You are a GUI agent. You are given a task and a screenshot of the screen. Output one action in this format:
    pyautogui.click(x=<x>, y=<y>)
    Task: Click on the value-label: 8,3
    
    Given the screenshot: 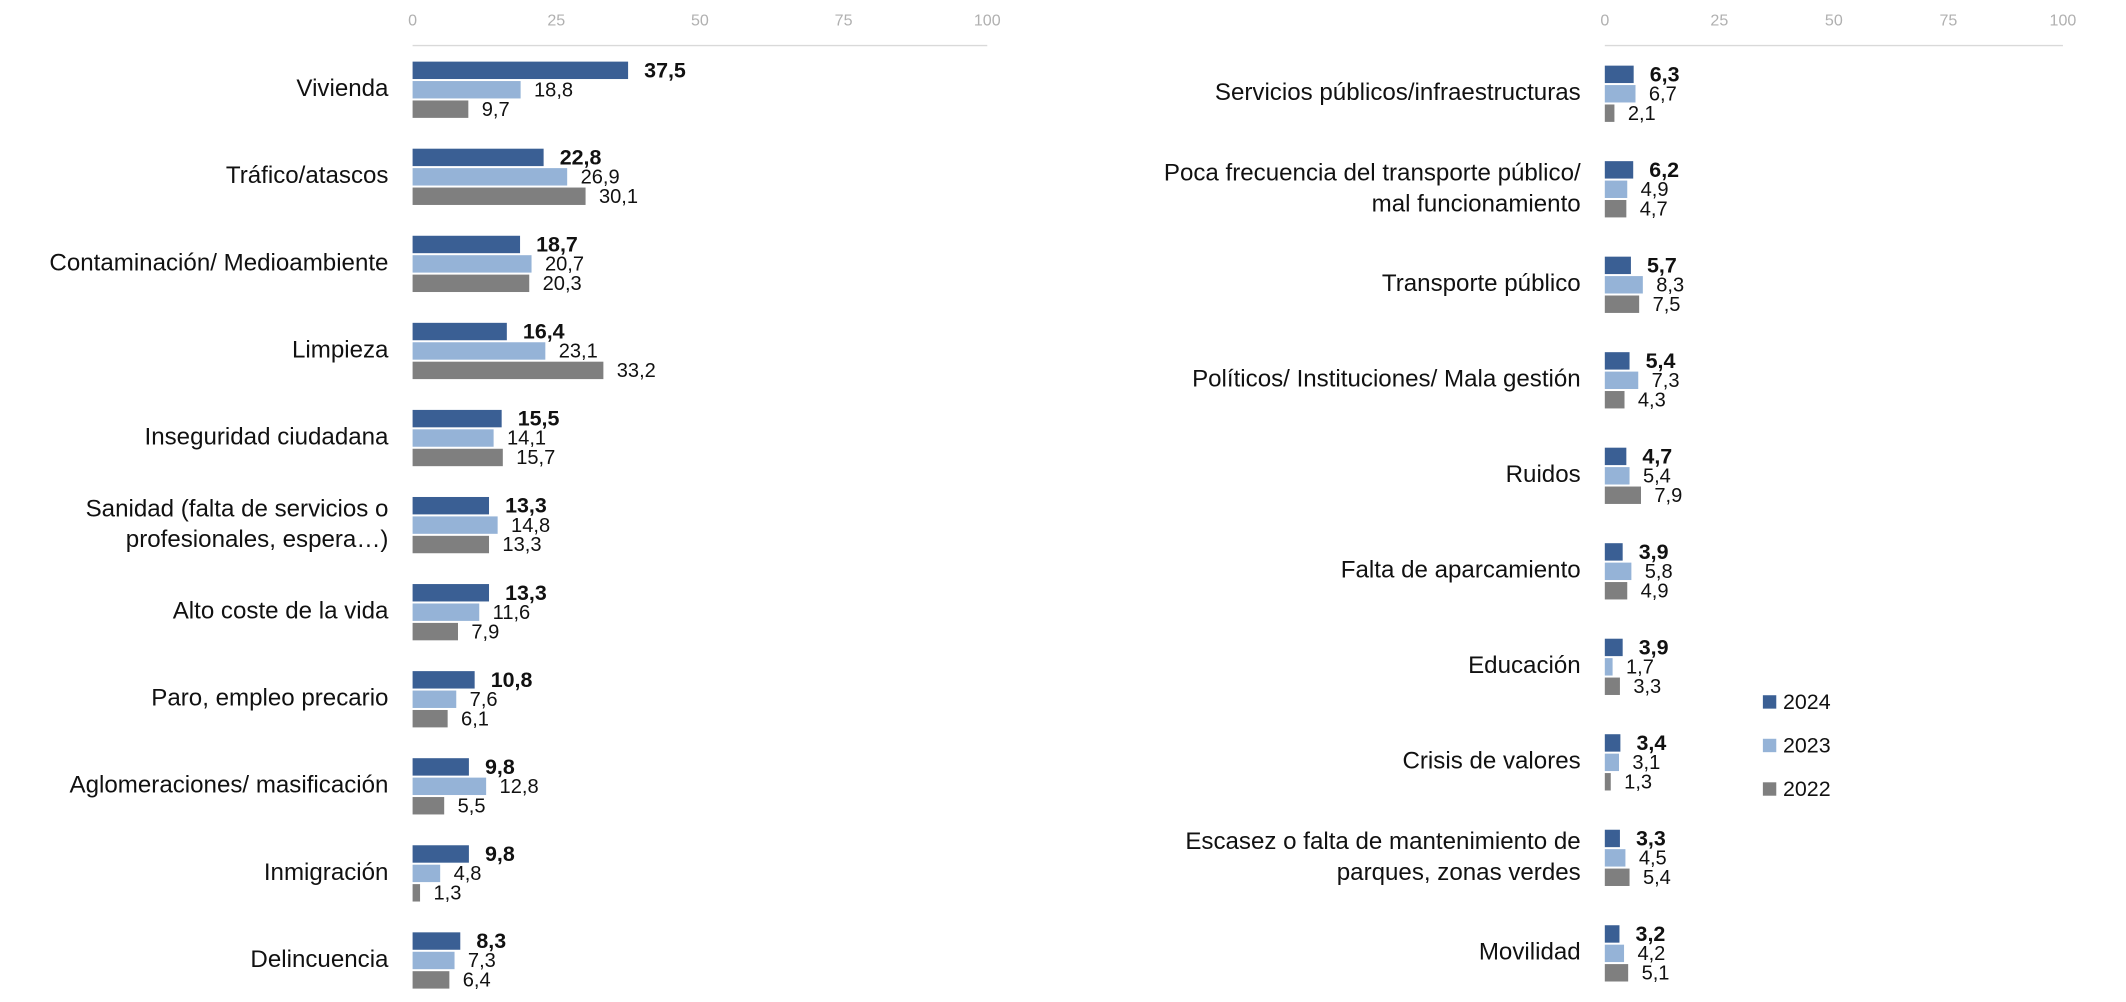 What is the action you would take?
    pyautogui.click(x=1670, y=285)
    